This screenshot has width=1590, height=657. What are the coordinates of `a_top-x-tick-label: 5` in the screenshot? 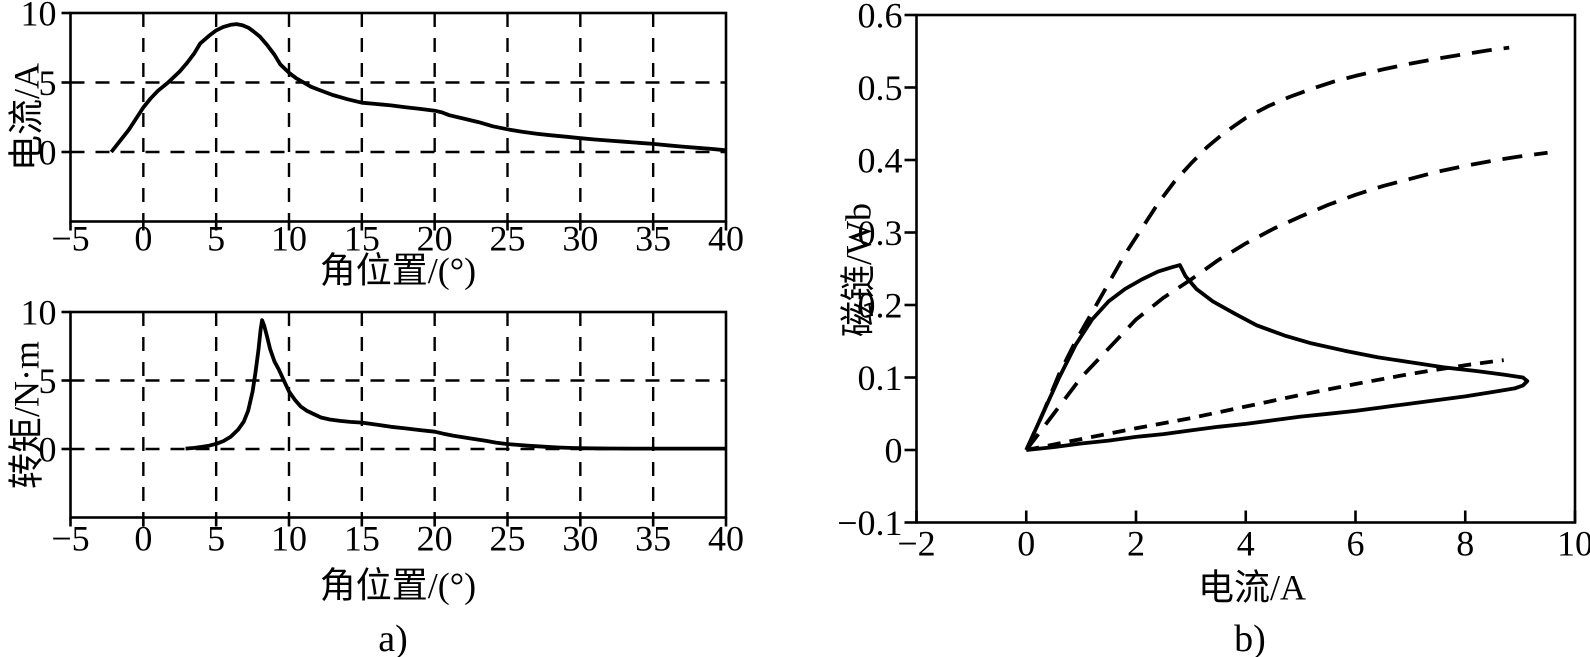 It's located at (216, 239).